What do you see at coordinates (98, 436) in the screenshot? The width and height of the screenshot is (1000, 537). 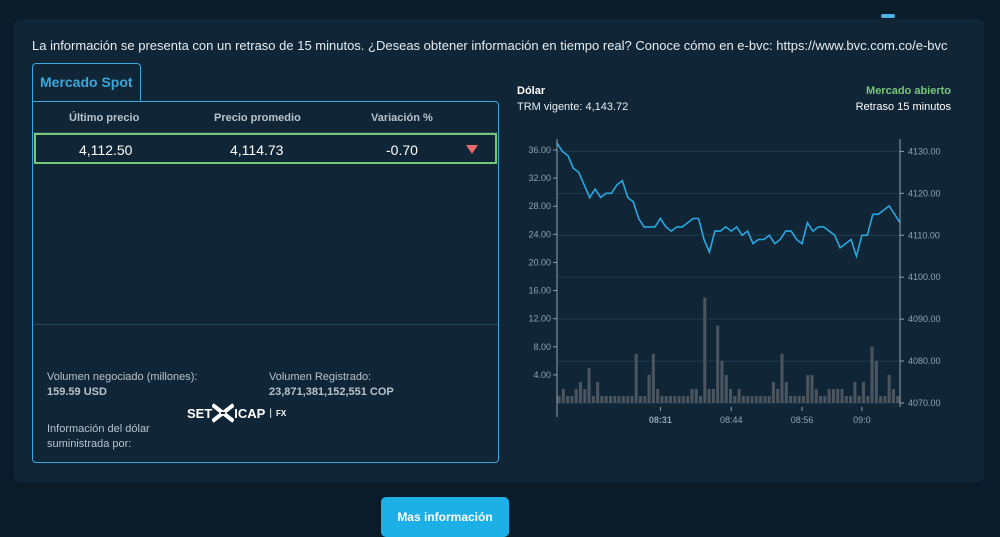 I see `provider-label: Información del dólar suministrada por:` at bounding box center [98, 436].